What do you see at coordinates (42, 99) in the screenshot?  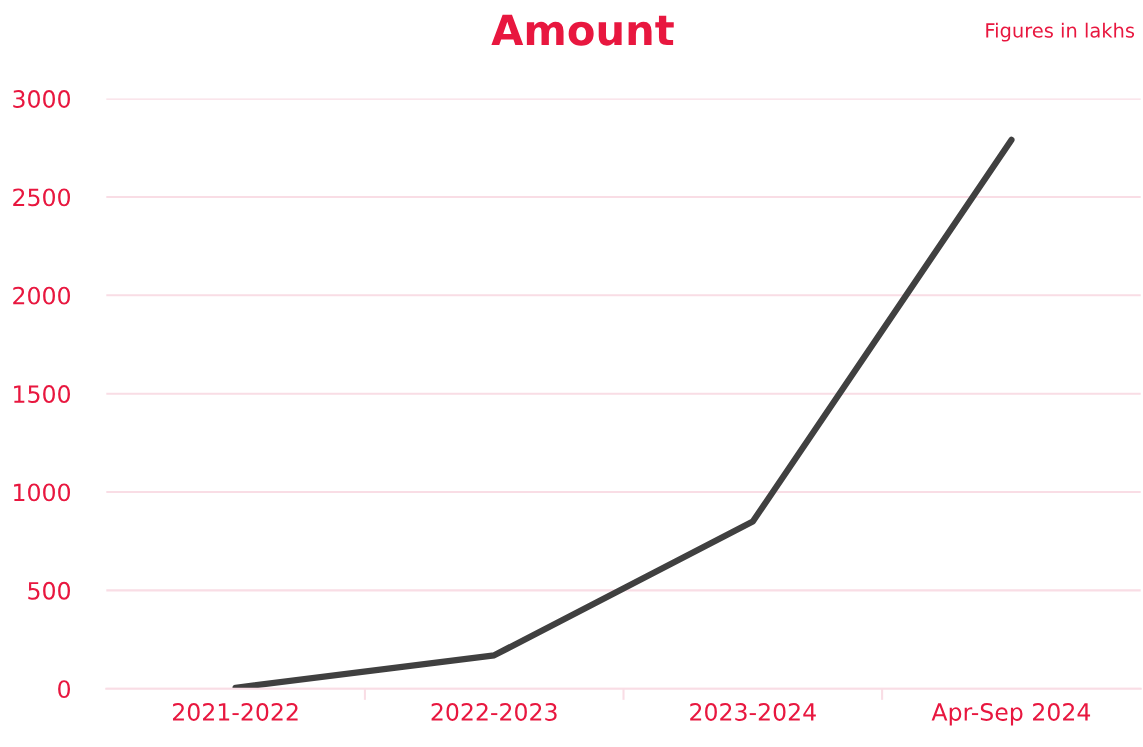 I see `y-tick-label: 3000` at bounding box center [42, 99].